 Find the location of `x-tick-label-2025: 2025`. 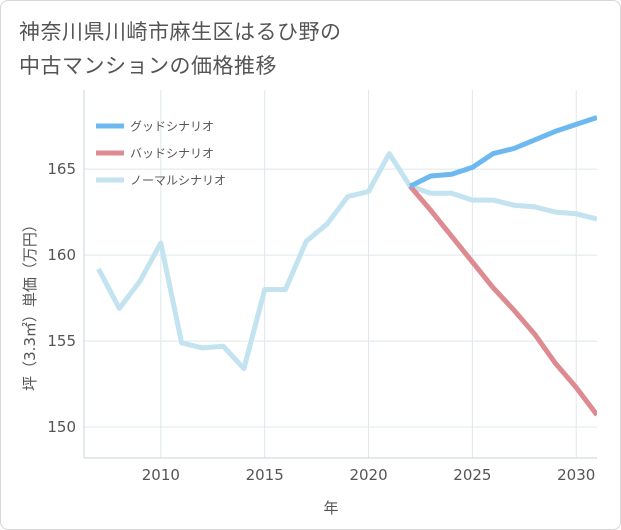

x-tick-label-2025: 2025 is located at coordinates (472, 475).